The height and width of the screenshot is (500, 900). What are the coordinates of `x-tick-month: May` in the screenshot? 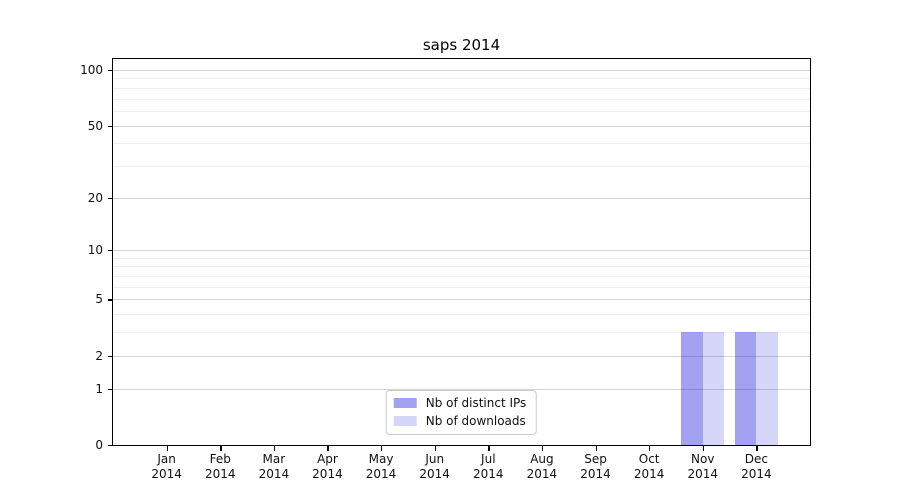 It's located at (381, 459).